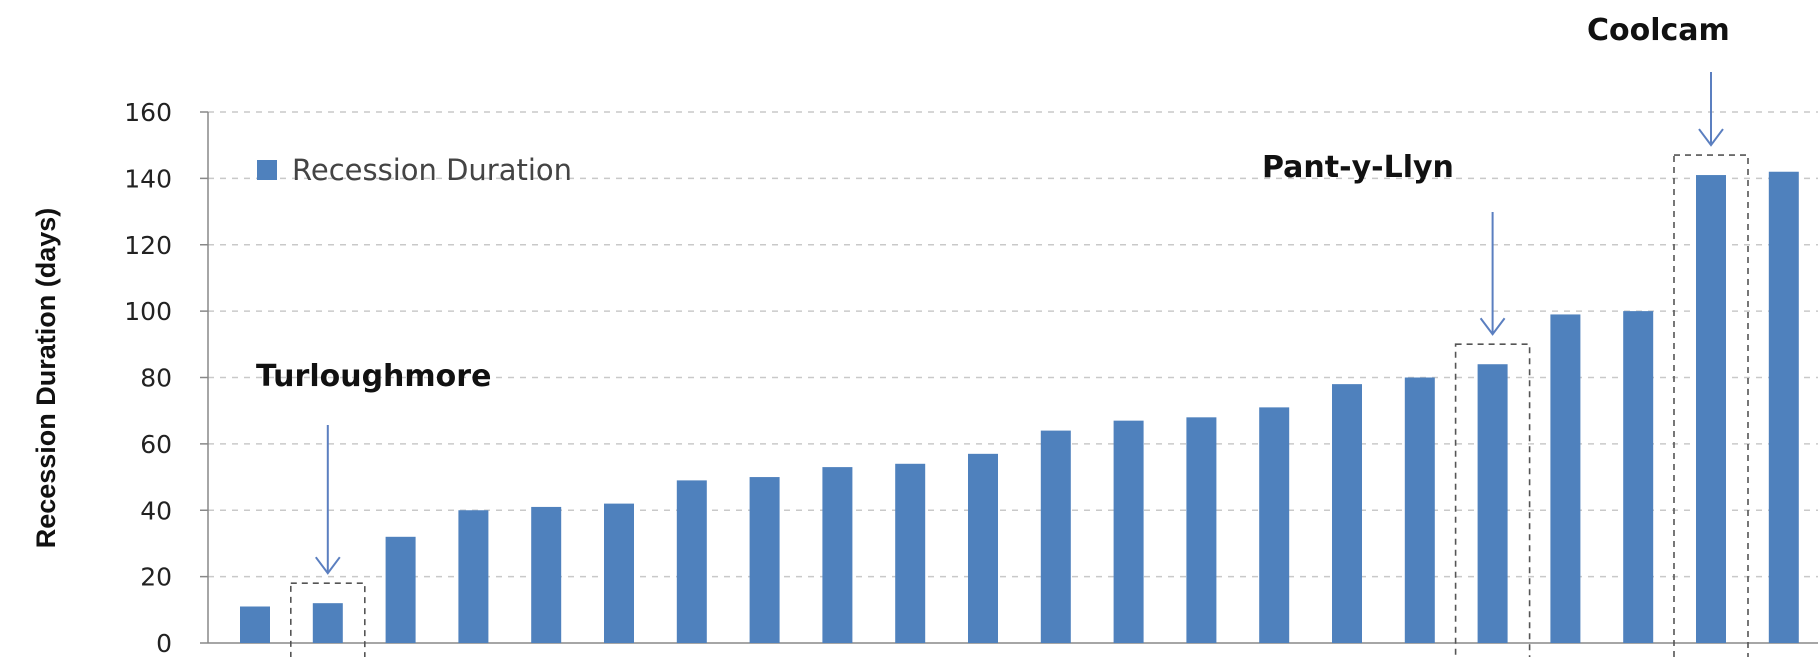 This screenshot has width=1818, height=657. Describe the element at coordinates (432, 170) in the screenshot. I see `legend-label: Recession Duration` at that location.